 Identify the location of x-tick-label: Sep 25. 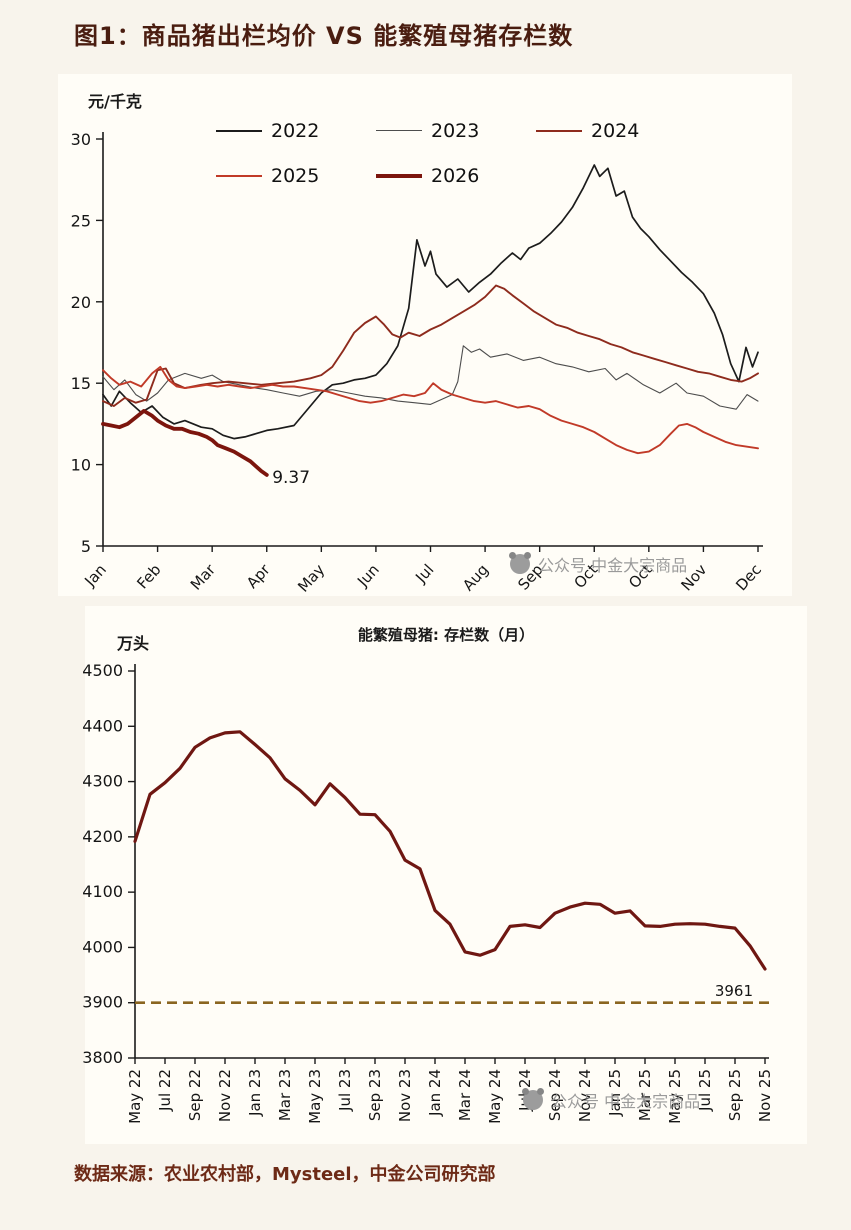
(735, 1095).